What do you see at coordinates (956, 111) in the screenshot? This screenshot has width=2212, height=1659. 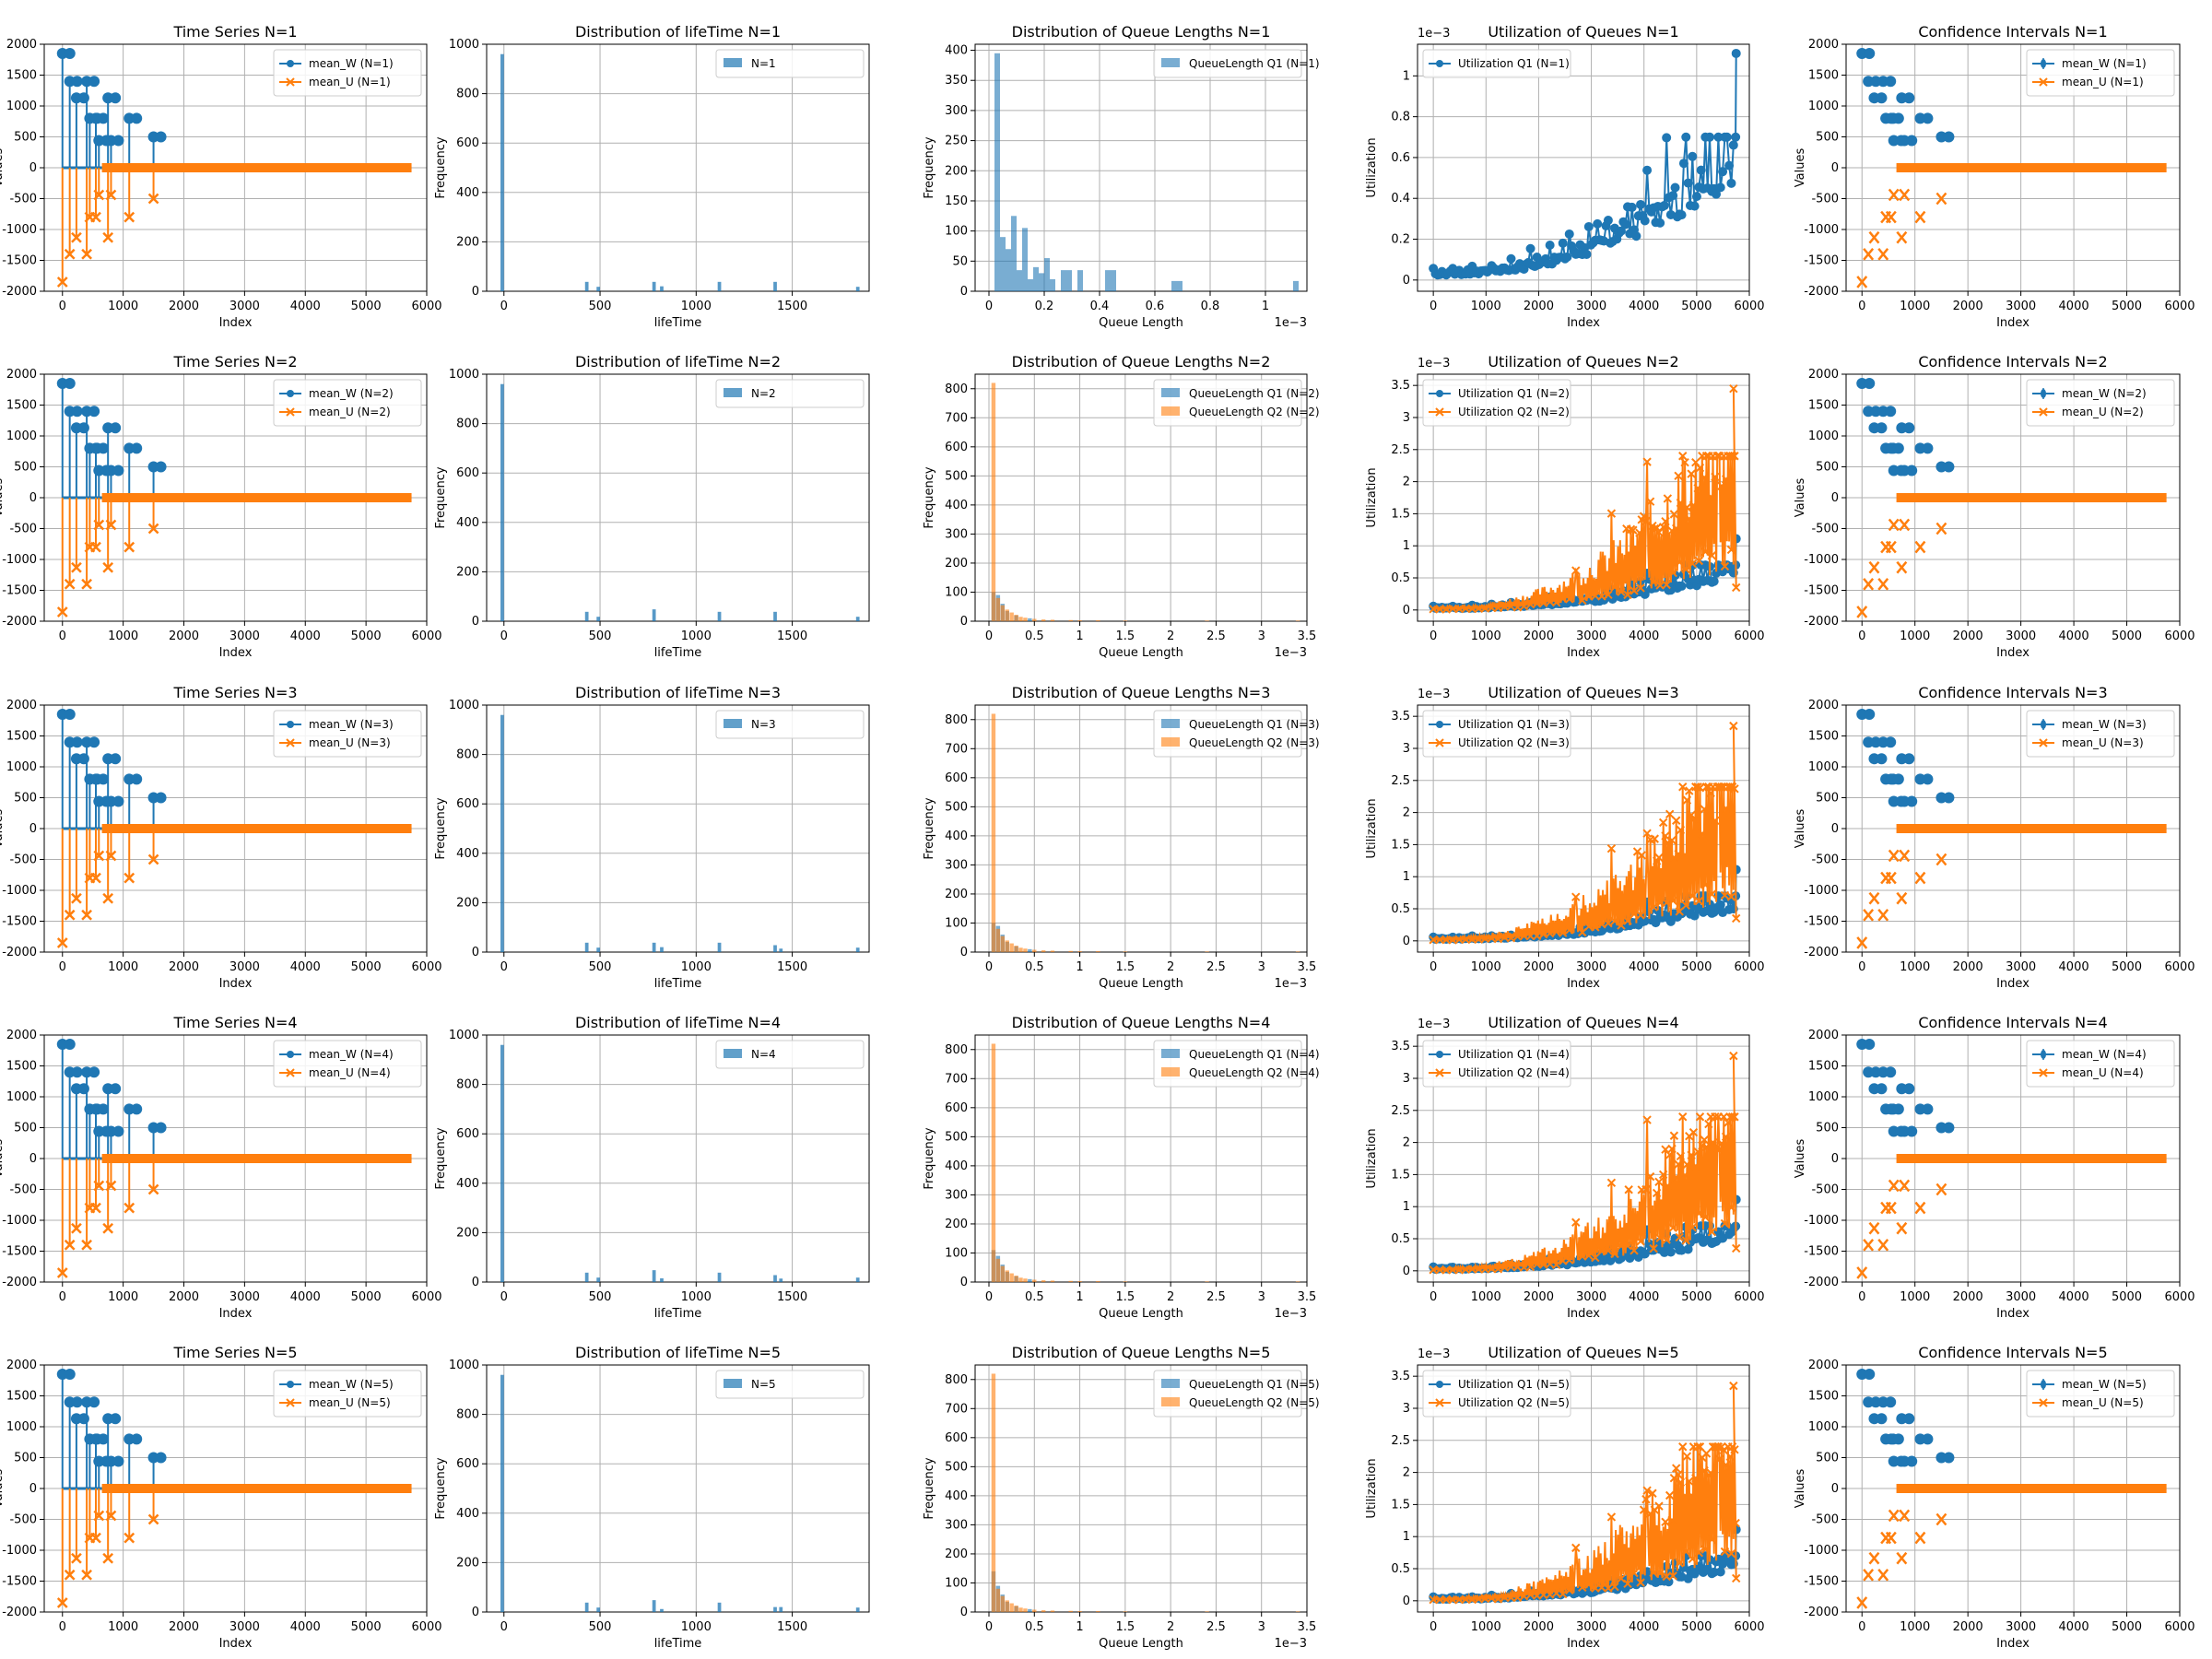 I see `y-tick-label: 300` at bounding box center [956, 111].